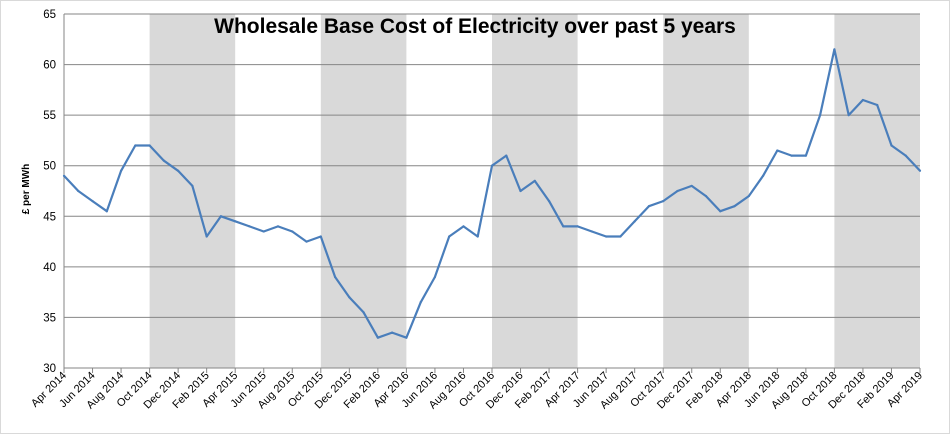  I want to click on y-tick-labels: 30 35 40 45 50 55 60 65, so click(49, 192).